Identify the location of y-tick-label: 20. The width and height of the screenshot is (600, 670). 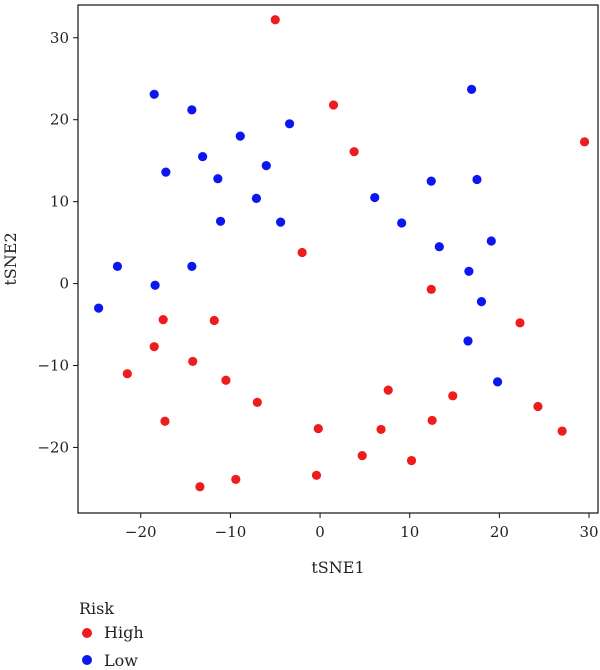
(59, 120).